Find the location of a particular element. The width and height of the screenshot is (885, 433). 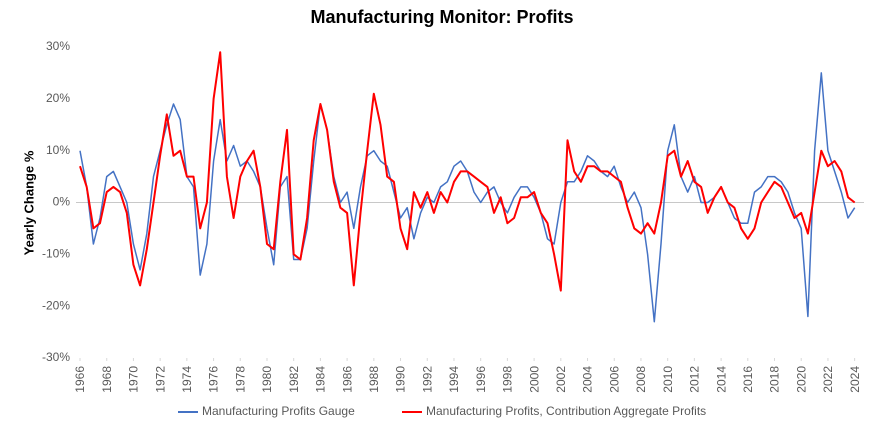

x-tick-label: 2014 is located at coordinates (721, 379).